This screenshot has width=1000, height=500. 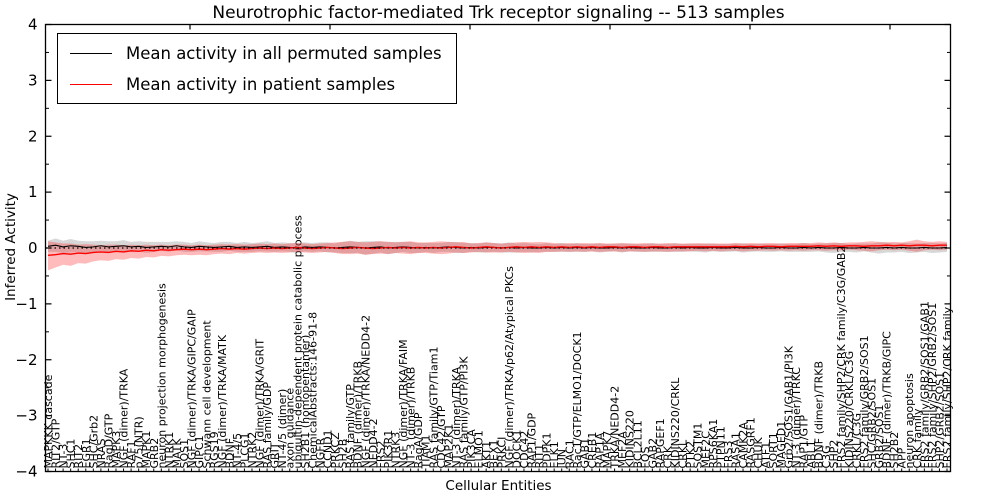 What do you see at coordinates (592, 450) in the screenshot?
I see `x-tick-label: CREB1` at bounding box center [592, 450].